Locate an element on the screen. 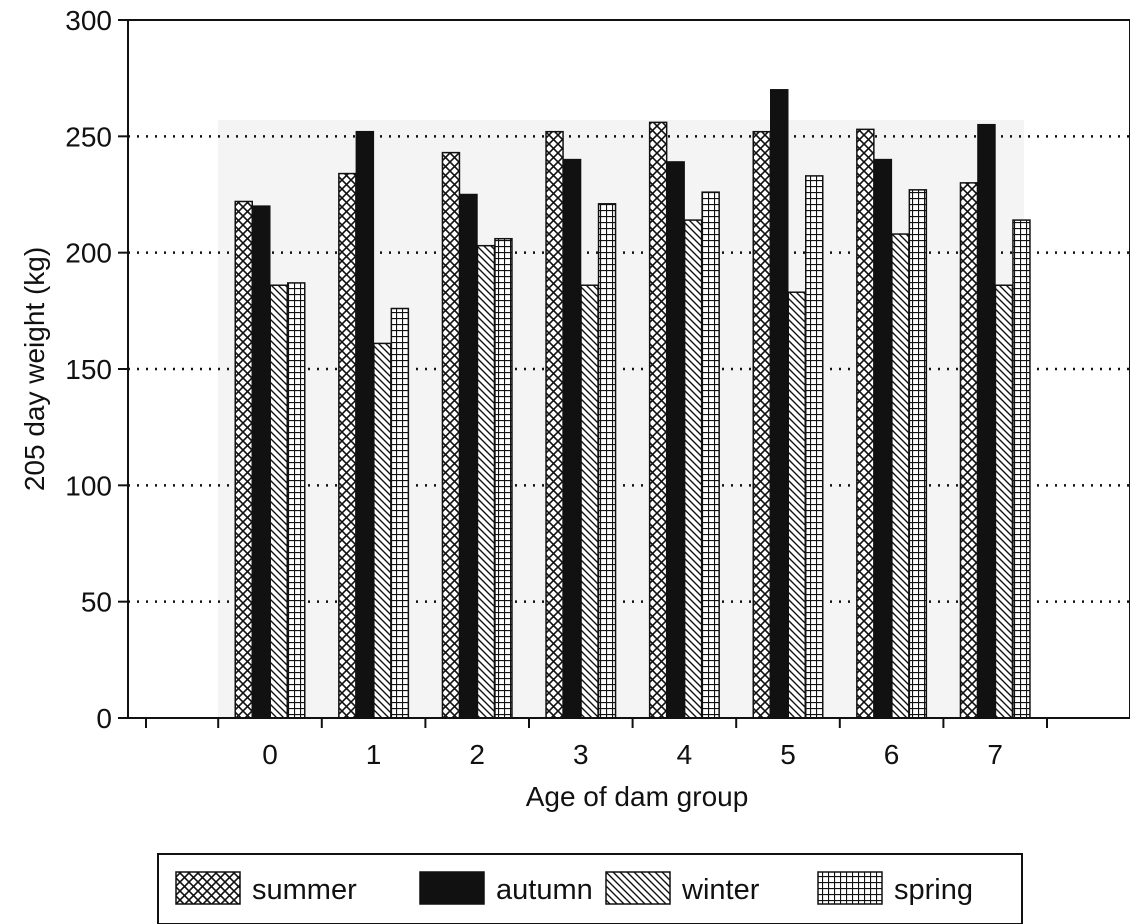  y-tick-label: 100 is located at coordinates (88, 485).